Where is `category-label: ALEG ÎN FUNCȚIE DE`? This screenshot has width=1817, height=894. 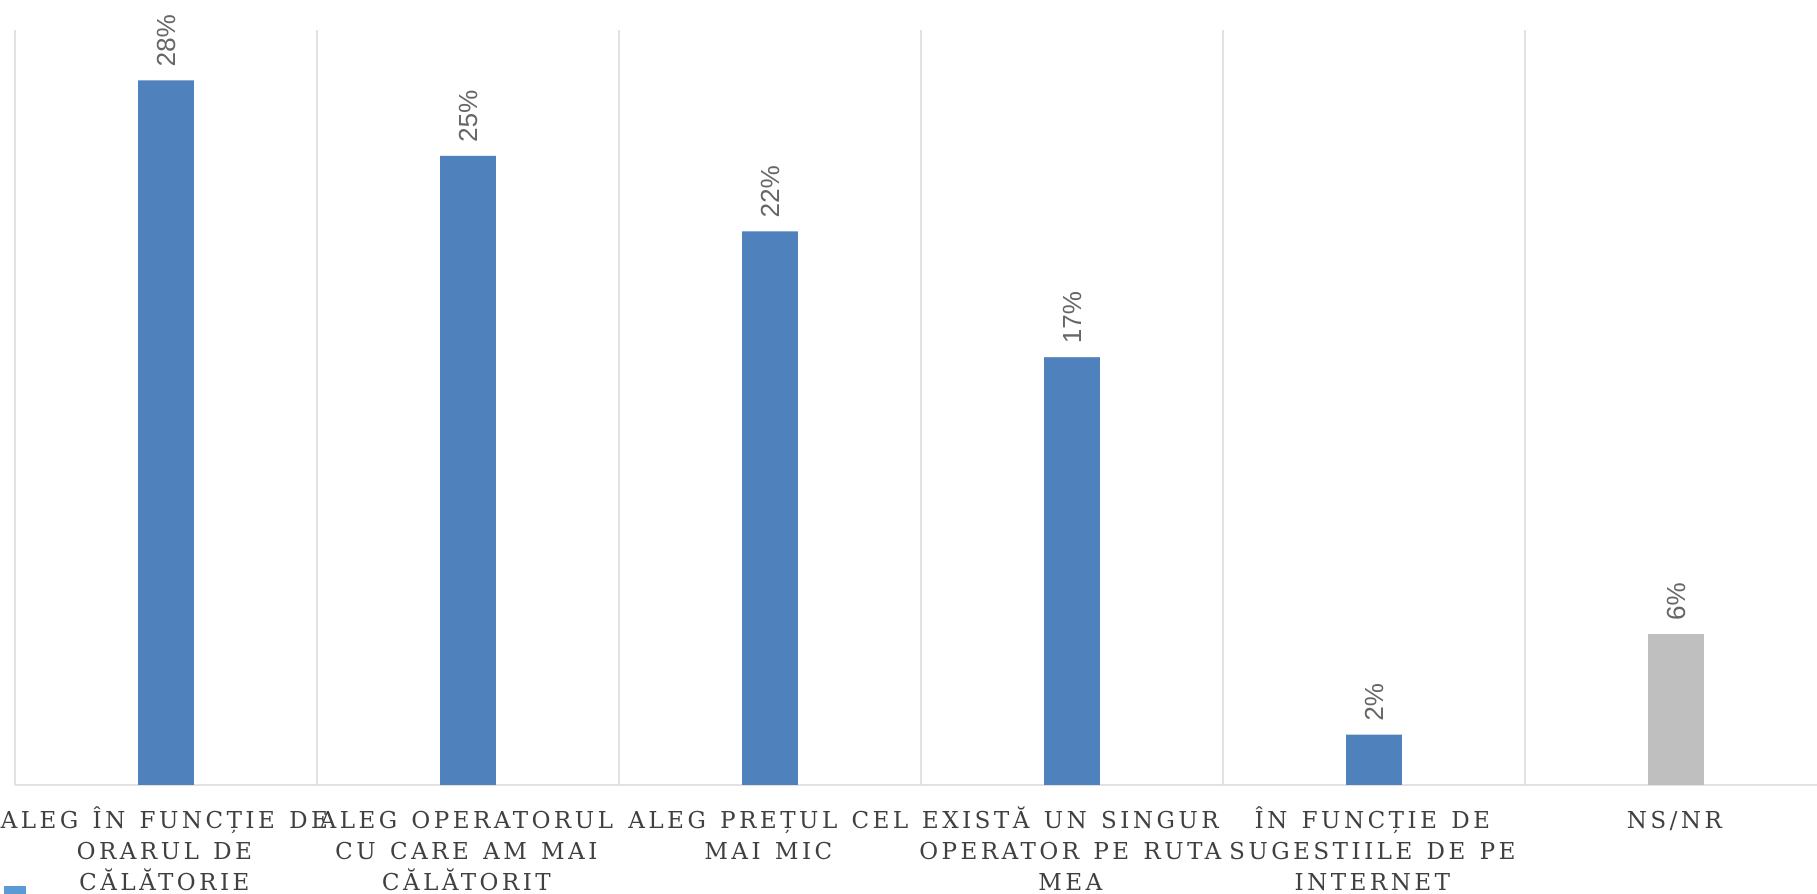 category-label: ALEG ÎN FUNCȚIE DE is located at coordinates (165, 820).